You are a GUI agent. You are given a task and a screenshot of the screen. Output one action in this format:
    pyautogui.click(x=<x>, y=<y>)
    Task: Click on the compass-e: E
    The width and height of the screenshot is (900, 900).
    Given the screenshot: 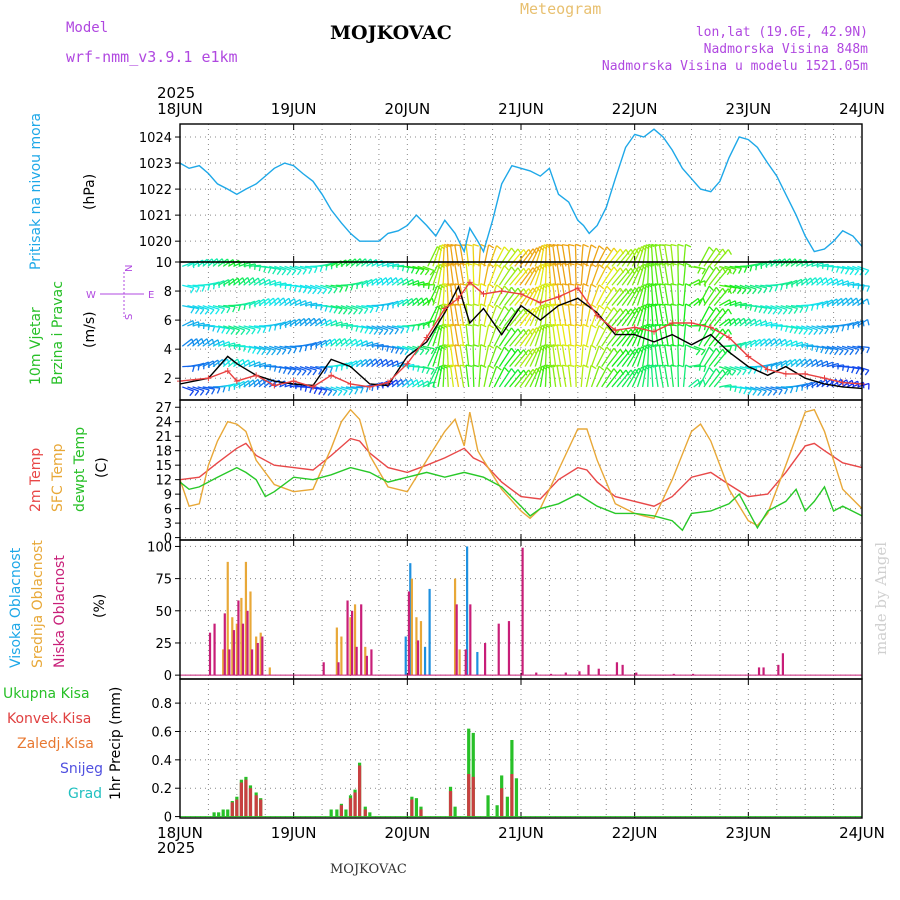 What is the action you would take?
    pyautogui.click(x=151, y=295)
    